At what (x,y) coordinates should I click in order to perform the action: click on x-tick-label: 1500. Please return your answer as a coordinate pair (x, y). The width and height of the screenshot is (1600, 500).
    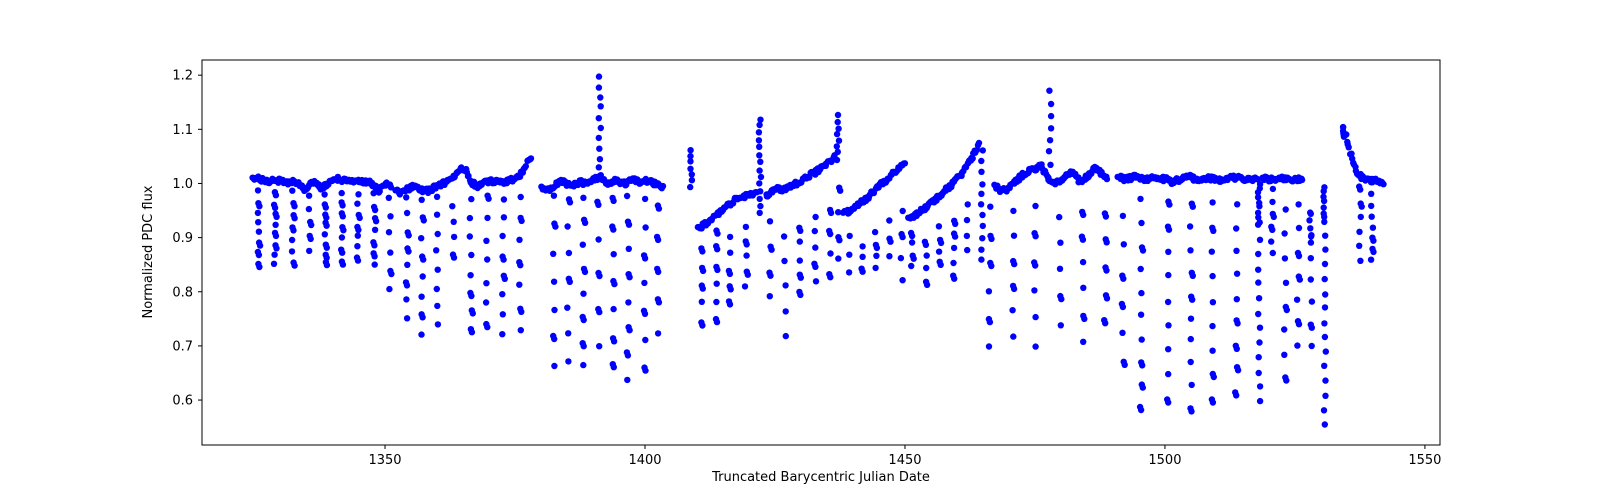
    Looking at the image, I should click on (1164, 460).